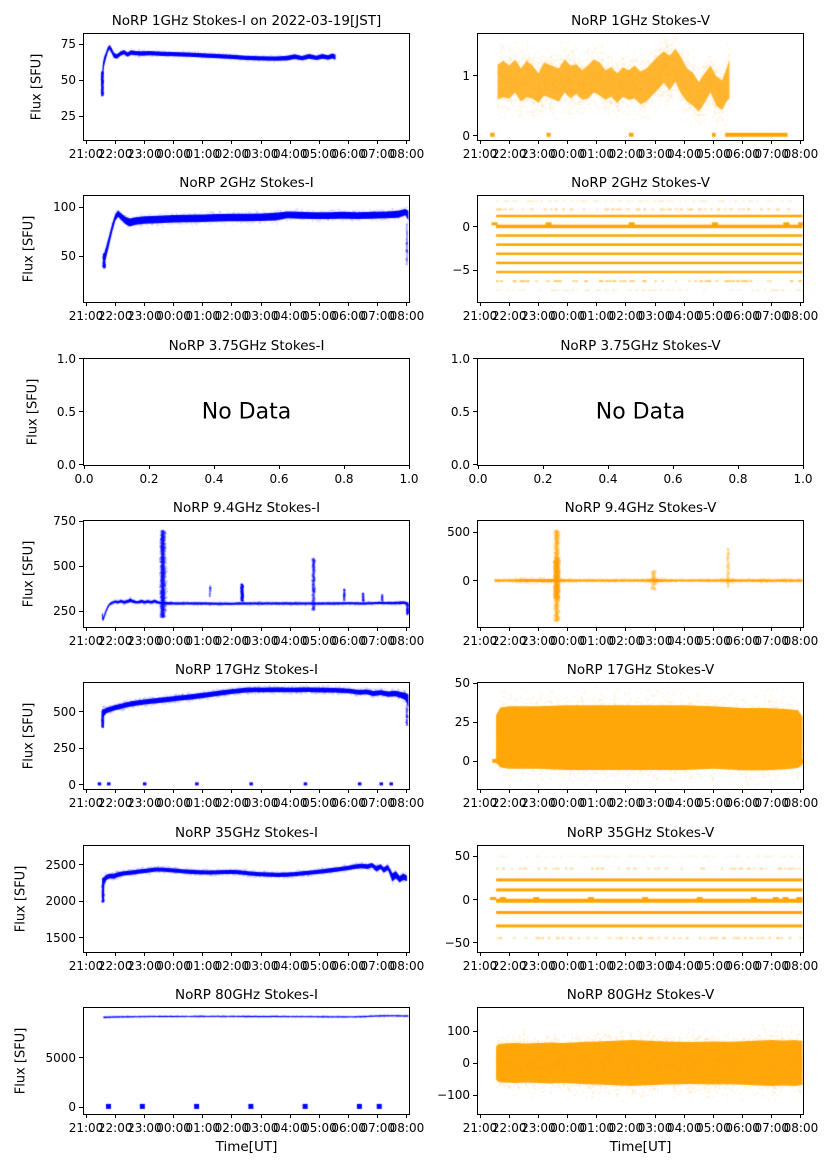 The width and height of the screenshot is (827, 1169). What do you see at coordinates (86, 316) in the screenshot?
I see `x-tick-label: 21:00` at bounding box center [86, 316].